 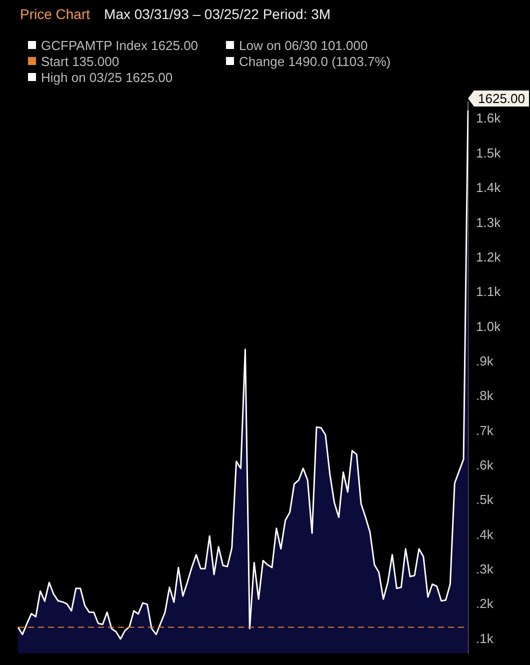 What do you see at coordinates (485, 500) in the screenshot?
I see `y-tick-label: .5k` at bounding box center [485, 500].